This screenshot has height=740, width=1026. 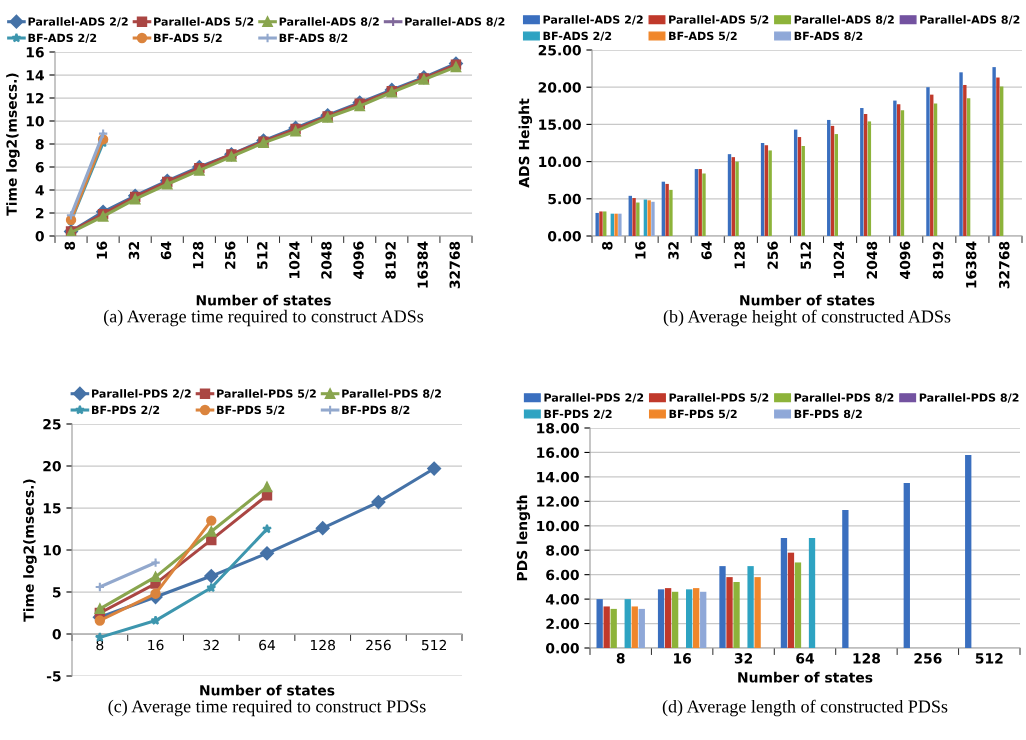 I want to click on y-tick-label: 25, so click(x=52, y=424).